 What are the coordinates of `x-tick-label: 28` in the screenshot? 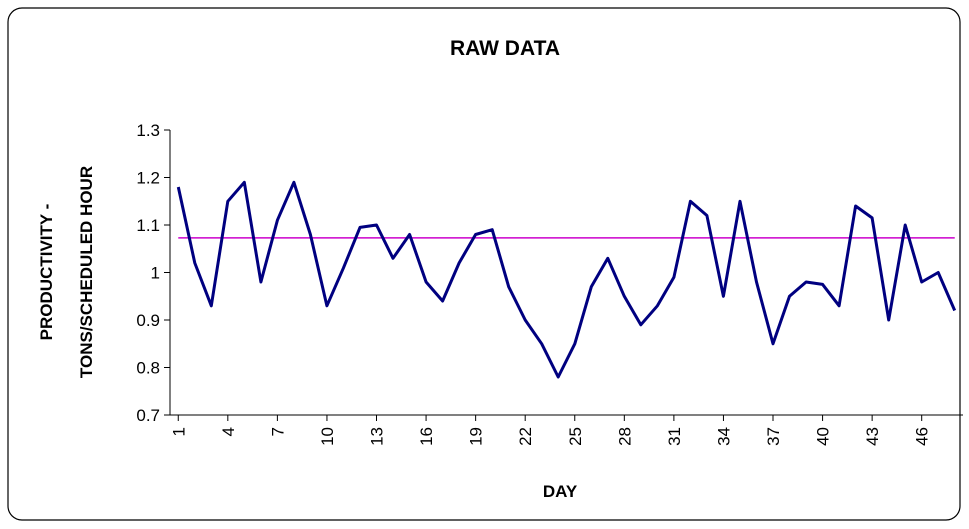 It's located at (624, 436).